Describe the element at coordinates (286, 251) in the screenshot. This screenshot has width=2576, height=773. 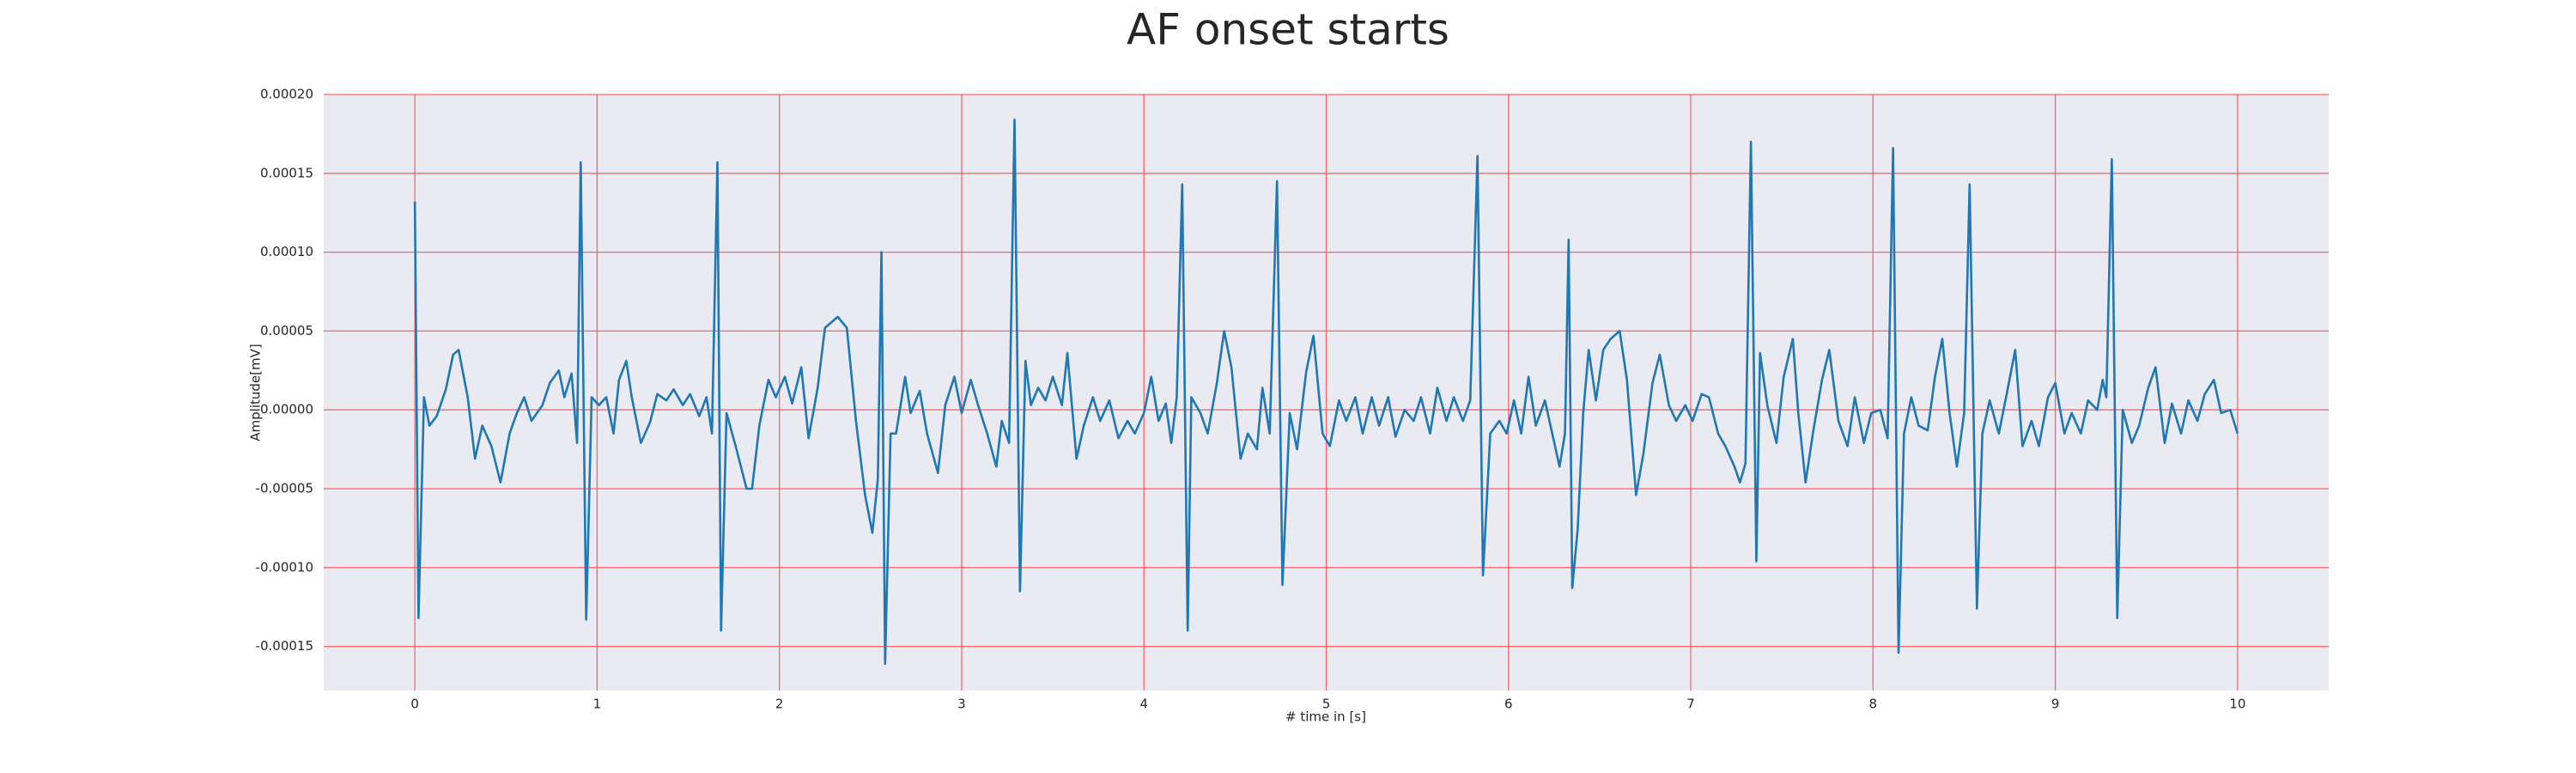
I see `y-tick-label: 0.00010` at that location.